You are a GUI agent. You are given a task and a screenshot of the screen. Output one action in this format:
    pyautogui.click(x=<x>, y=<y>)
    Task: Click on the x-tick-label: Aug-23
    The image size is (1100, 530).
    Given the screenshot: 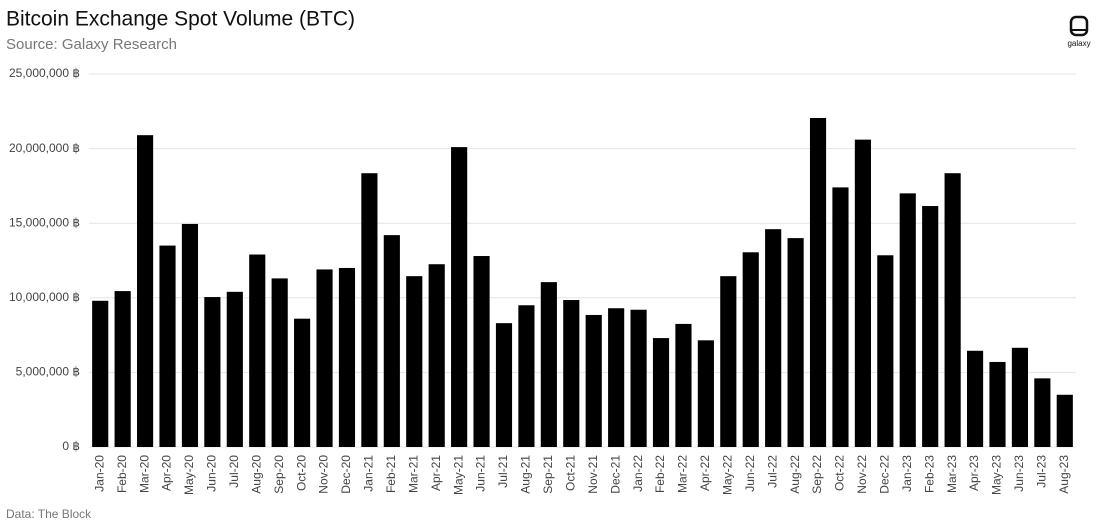 What is the action you would take?
    pyautogui.click(x=1064, y=474)
    